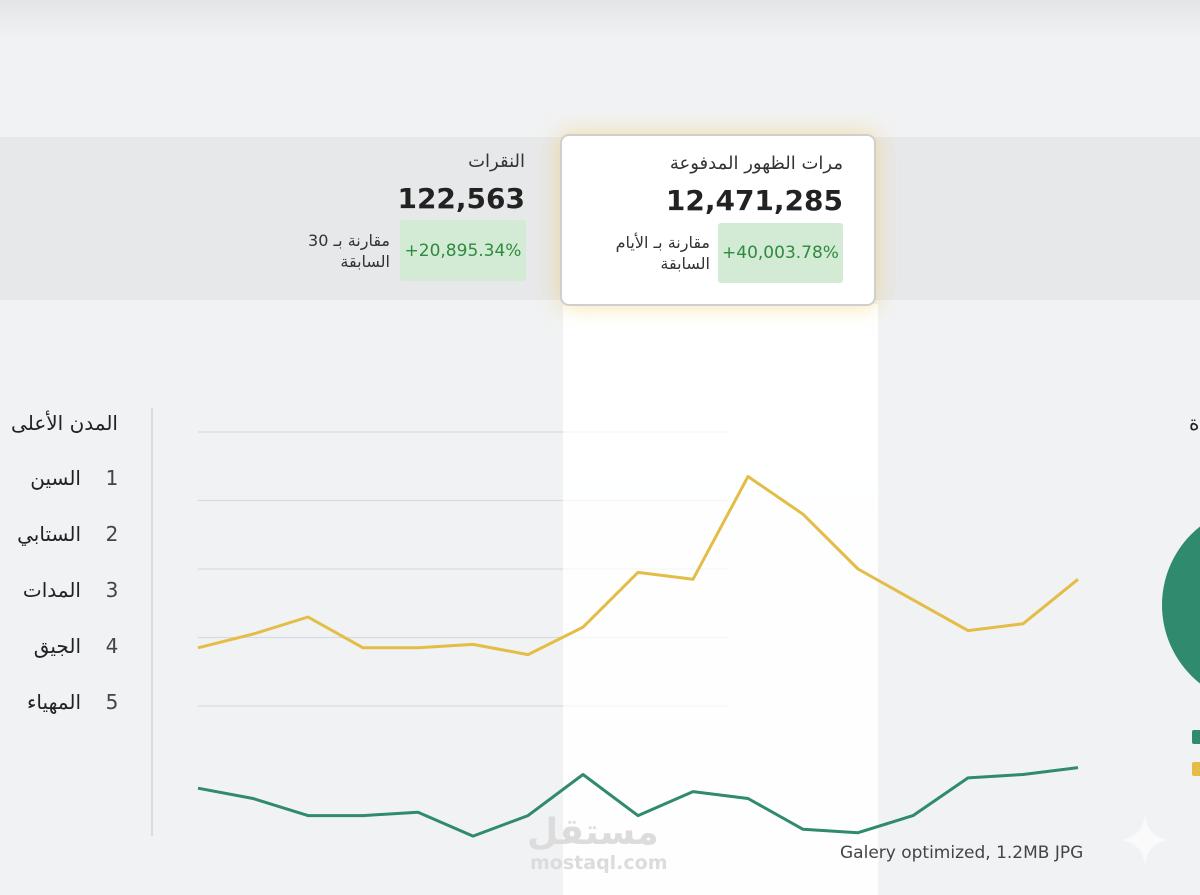 The image size is (1200, 895). Describe the element at coordinates (49, 534) in the screenshot. I see `city-name: الستابي` at that location.